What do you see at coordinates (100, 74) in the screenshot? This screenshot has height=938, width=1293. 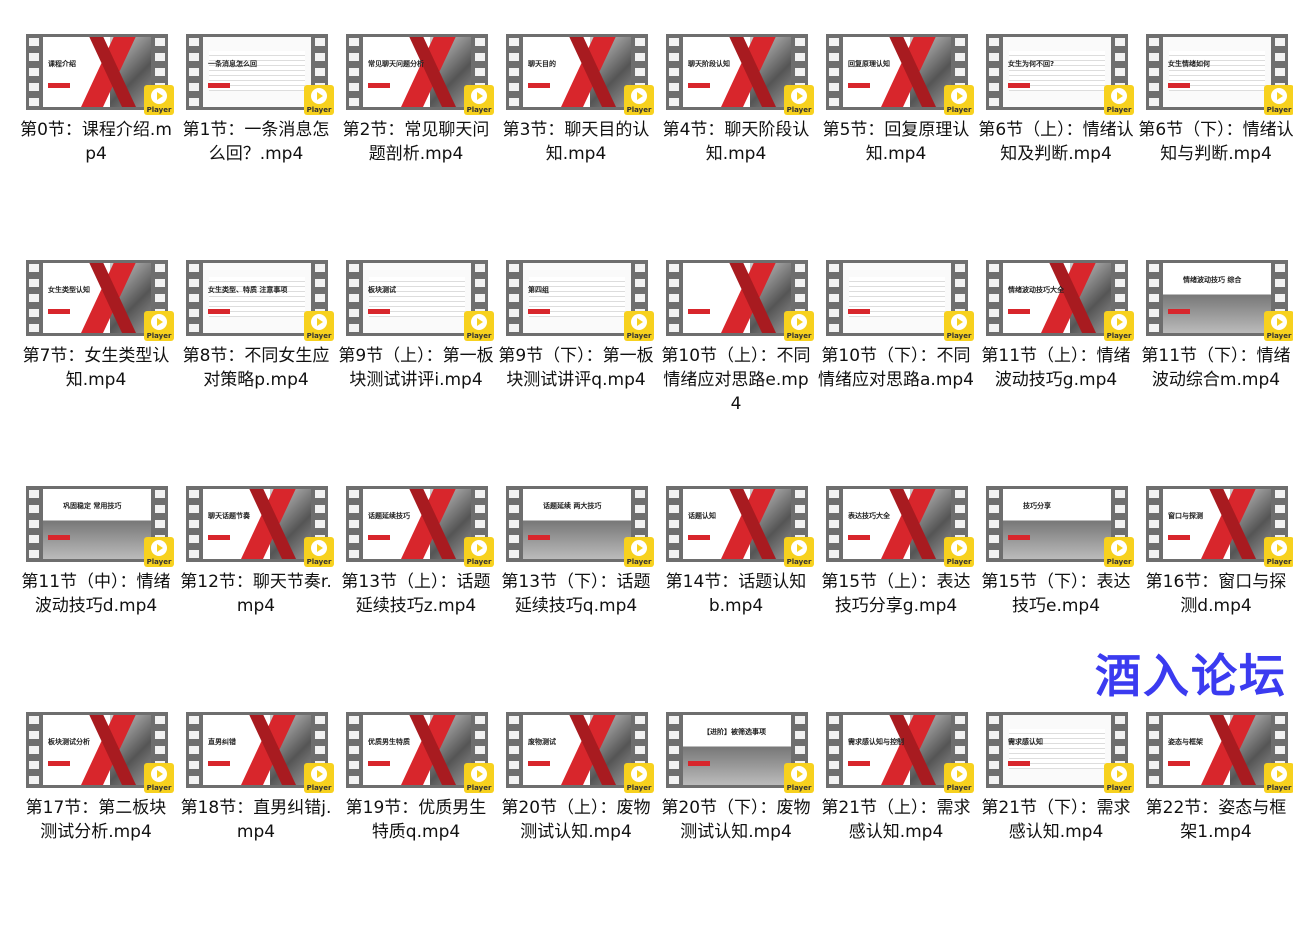 I see `video-thumbnail: 课程介绍 Player` at bounding box center [100, 74].